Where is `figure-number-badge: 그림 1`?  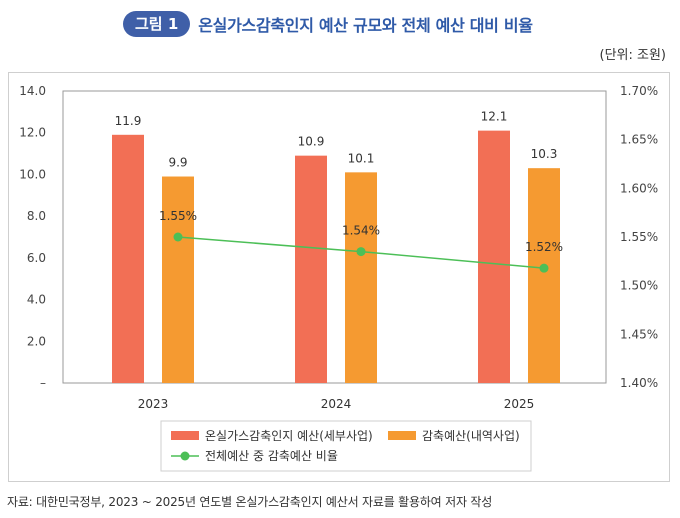
figure-number-badge: 그림 1 is located at coordinates (157, 24).